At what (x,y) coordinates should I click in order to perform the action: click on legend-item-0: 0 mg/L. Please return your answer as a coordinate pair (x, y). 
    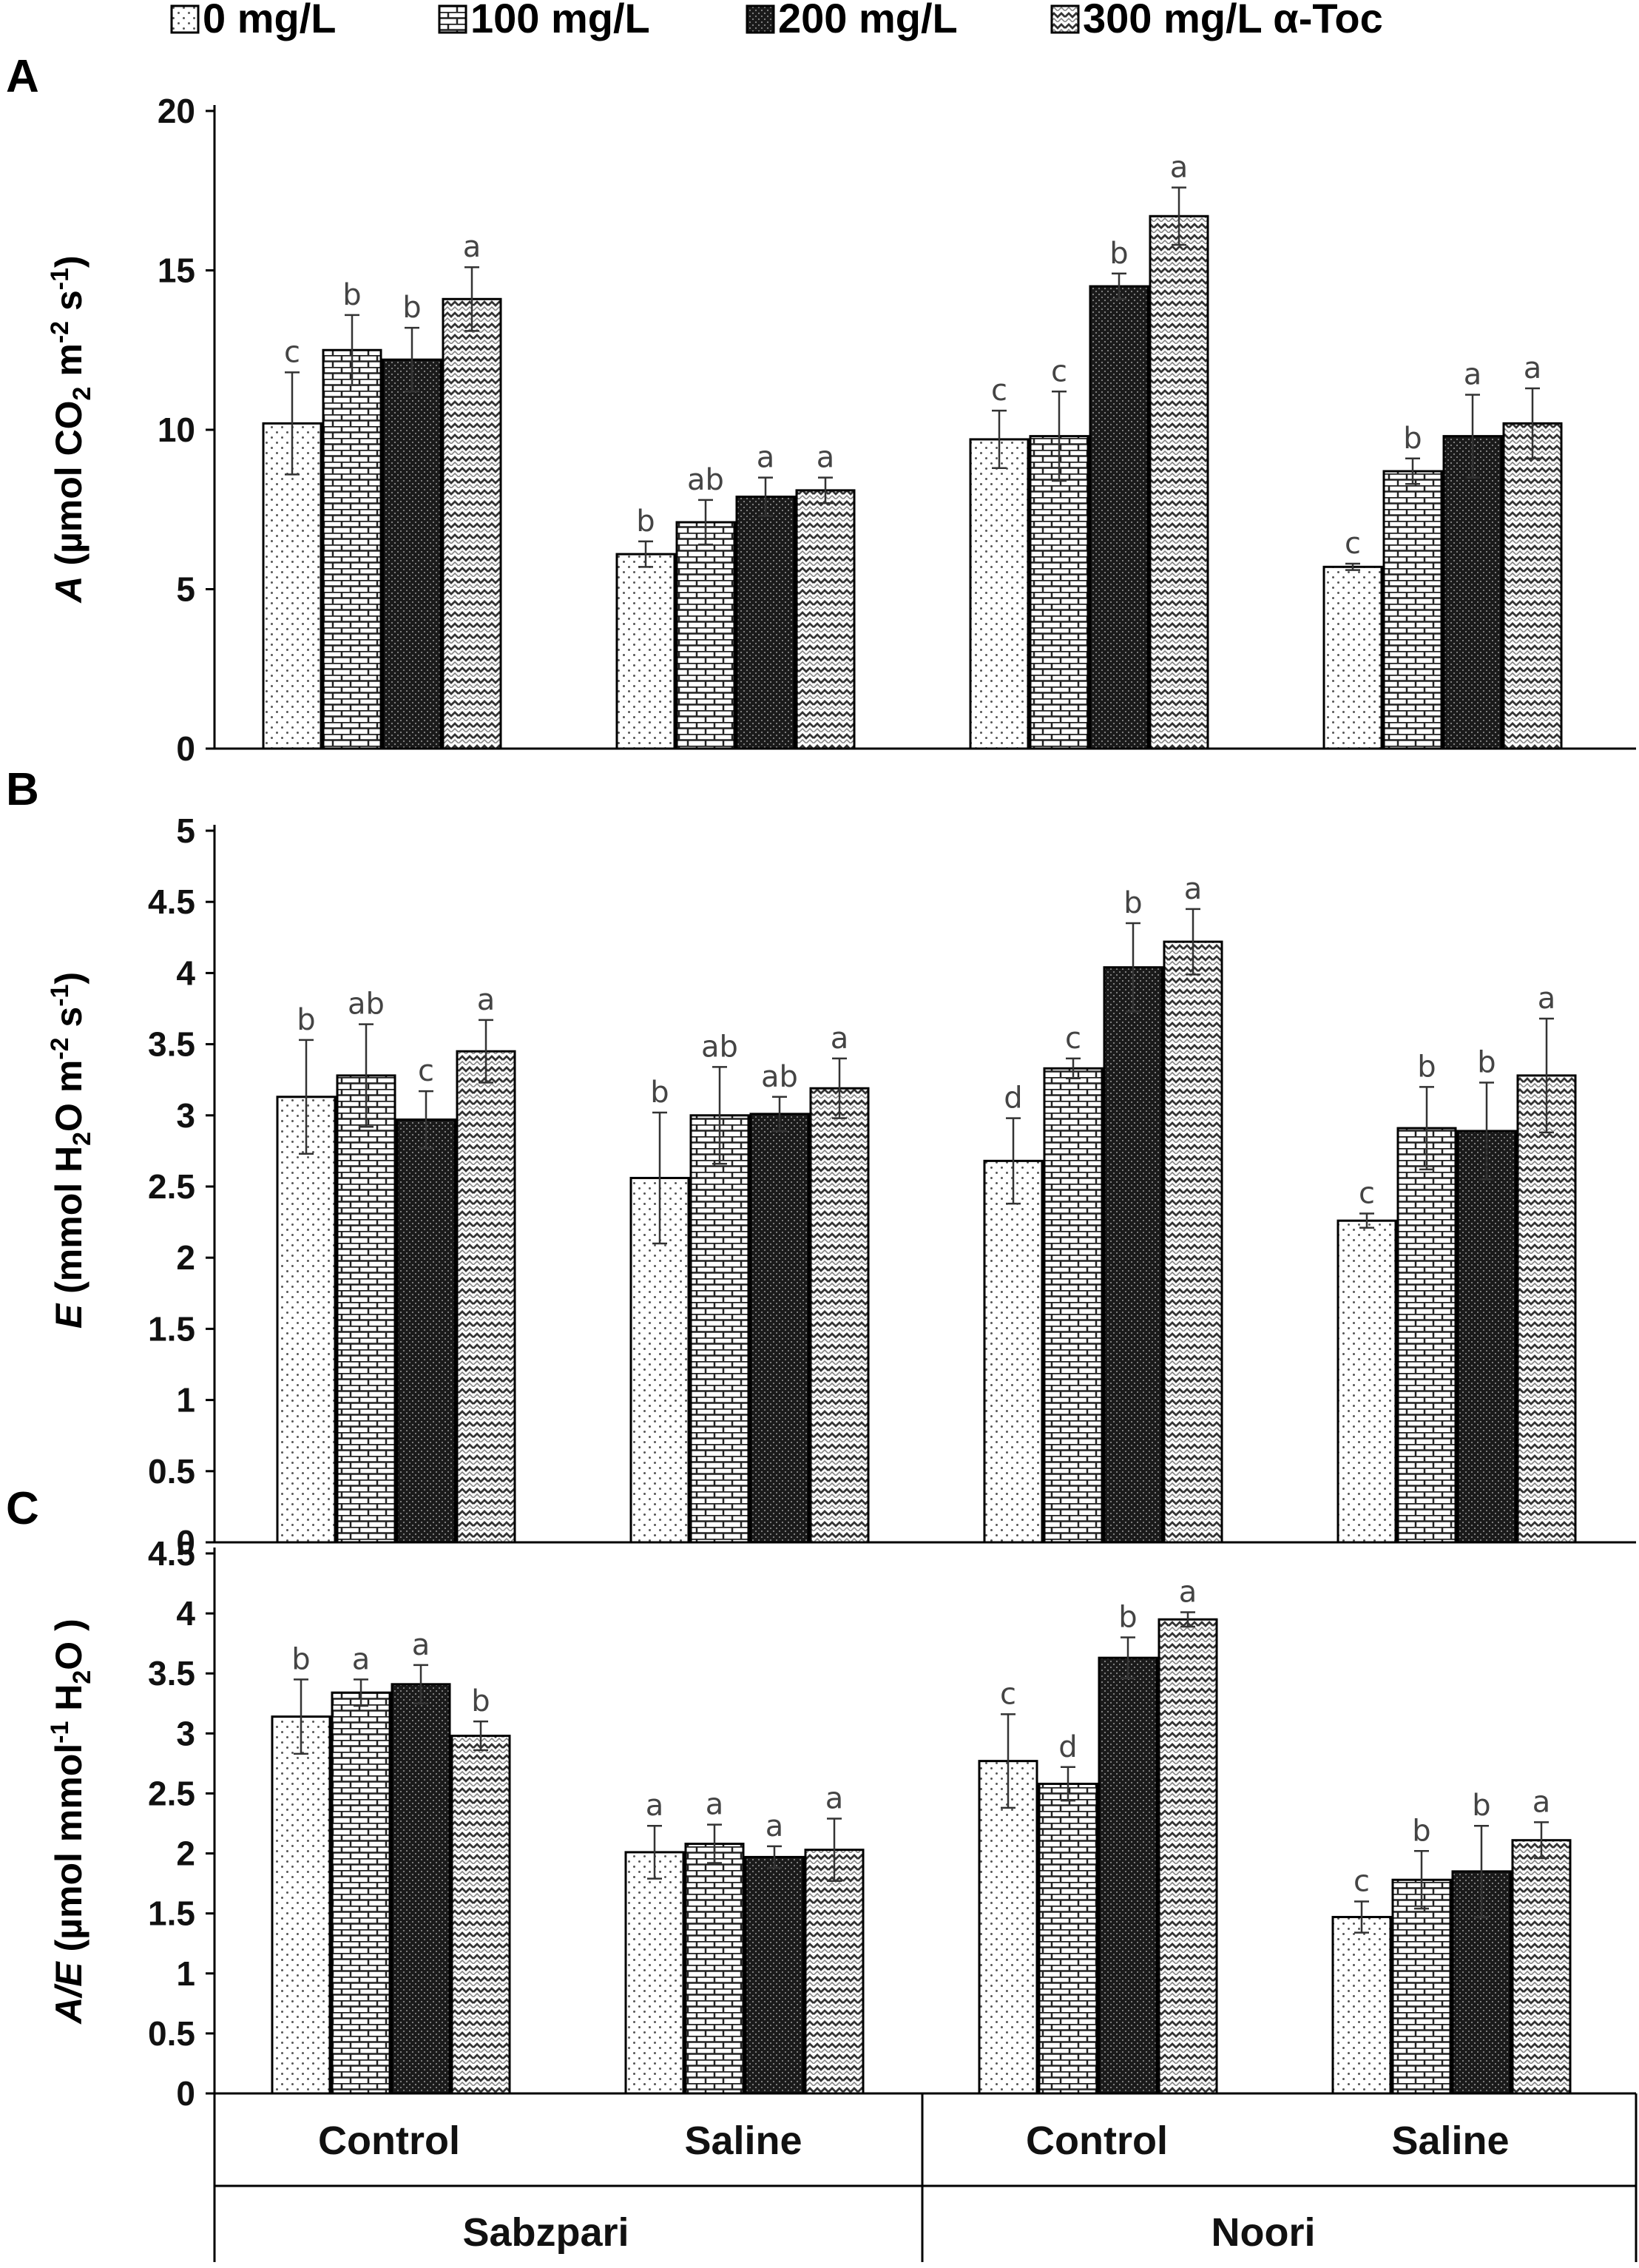
    Looking at the image, I should click on (253, 20).